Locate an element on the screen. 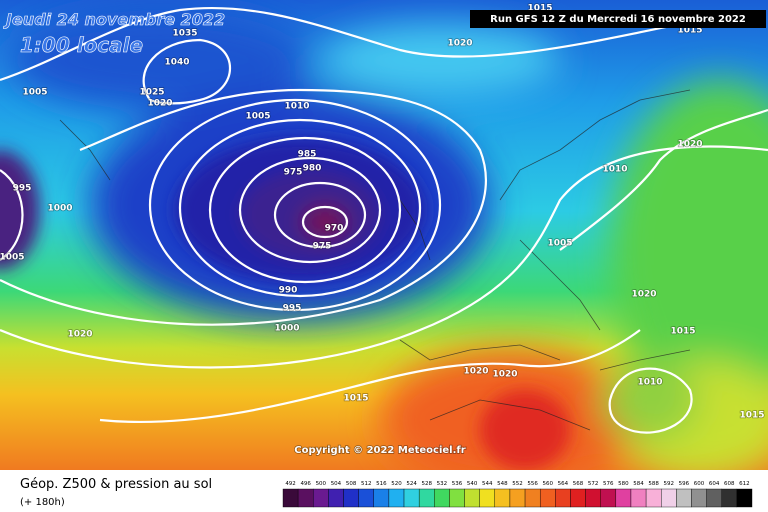 The height and width of the screenshot is (512, 768). header-title: Jeudi 24 novembre 2022 1:00 locale is located at coordinates (114, 34).